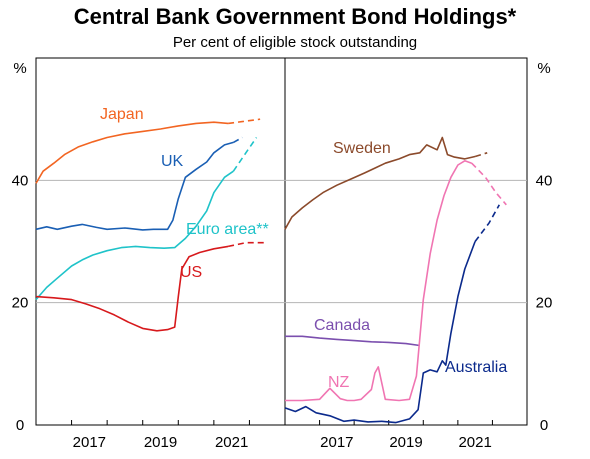  I want to click on x-tick-label-p1-2019: 2019, so click(160, 442).